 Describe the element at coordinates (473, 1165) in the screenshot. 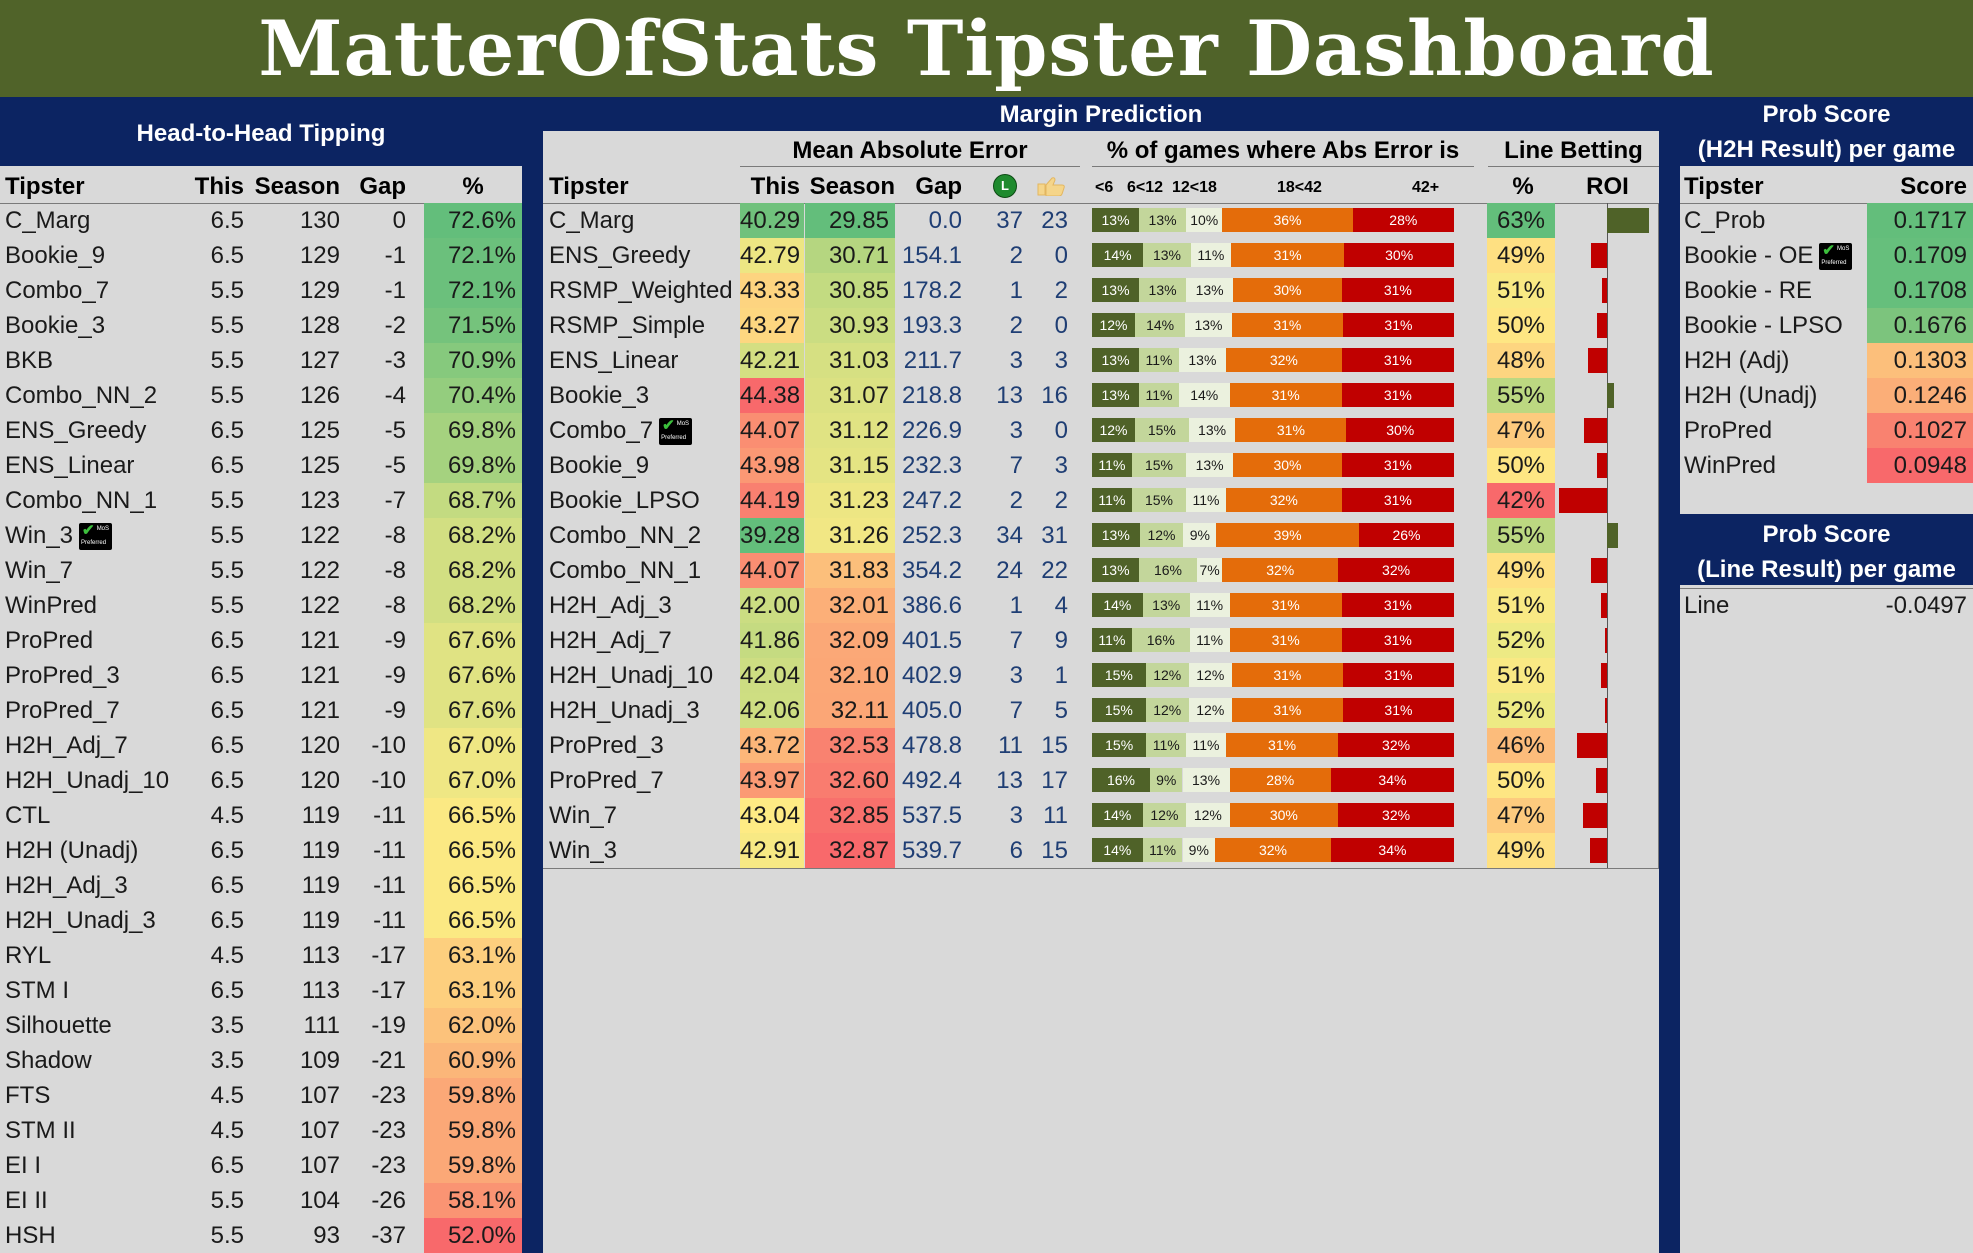

I see `pct-value: 59.8%` at that location.